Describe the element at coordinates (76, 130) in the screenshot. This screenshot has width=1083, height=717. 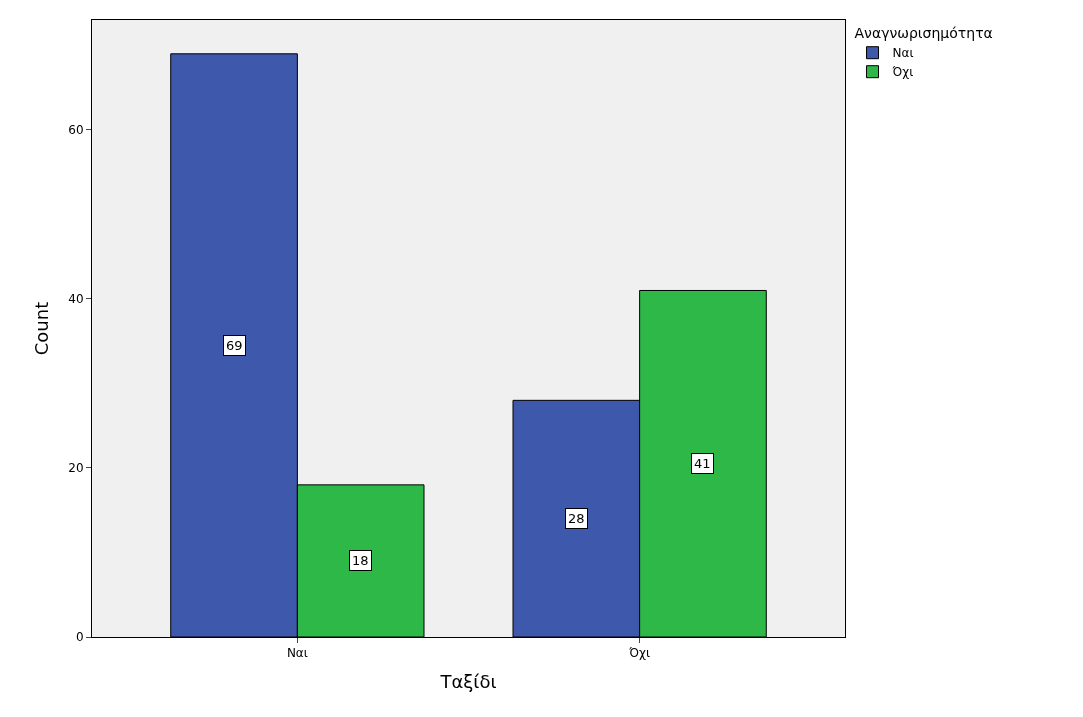
I see `y-tick-label: 60` at that location.